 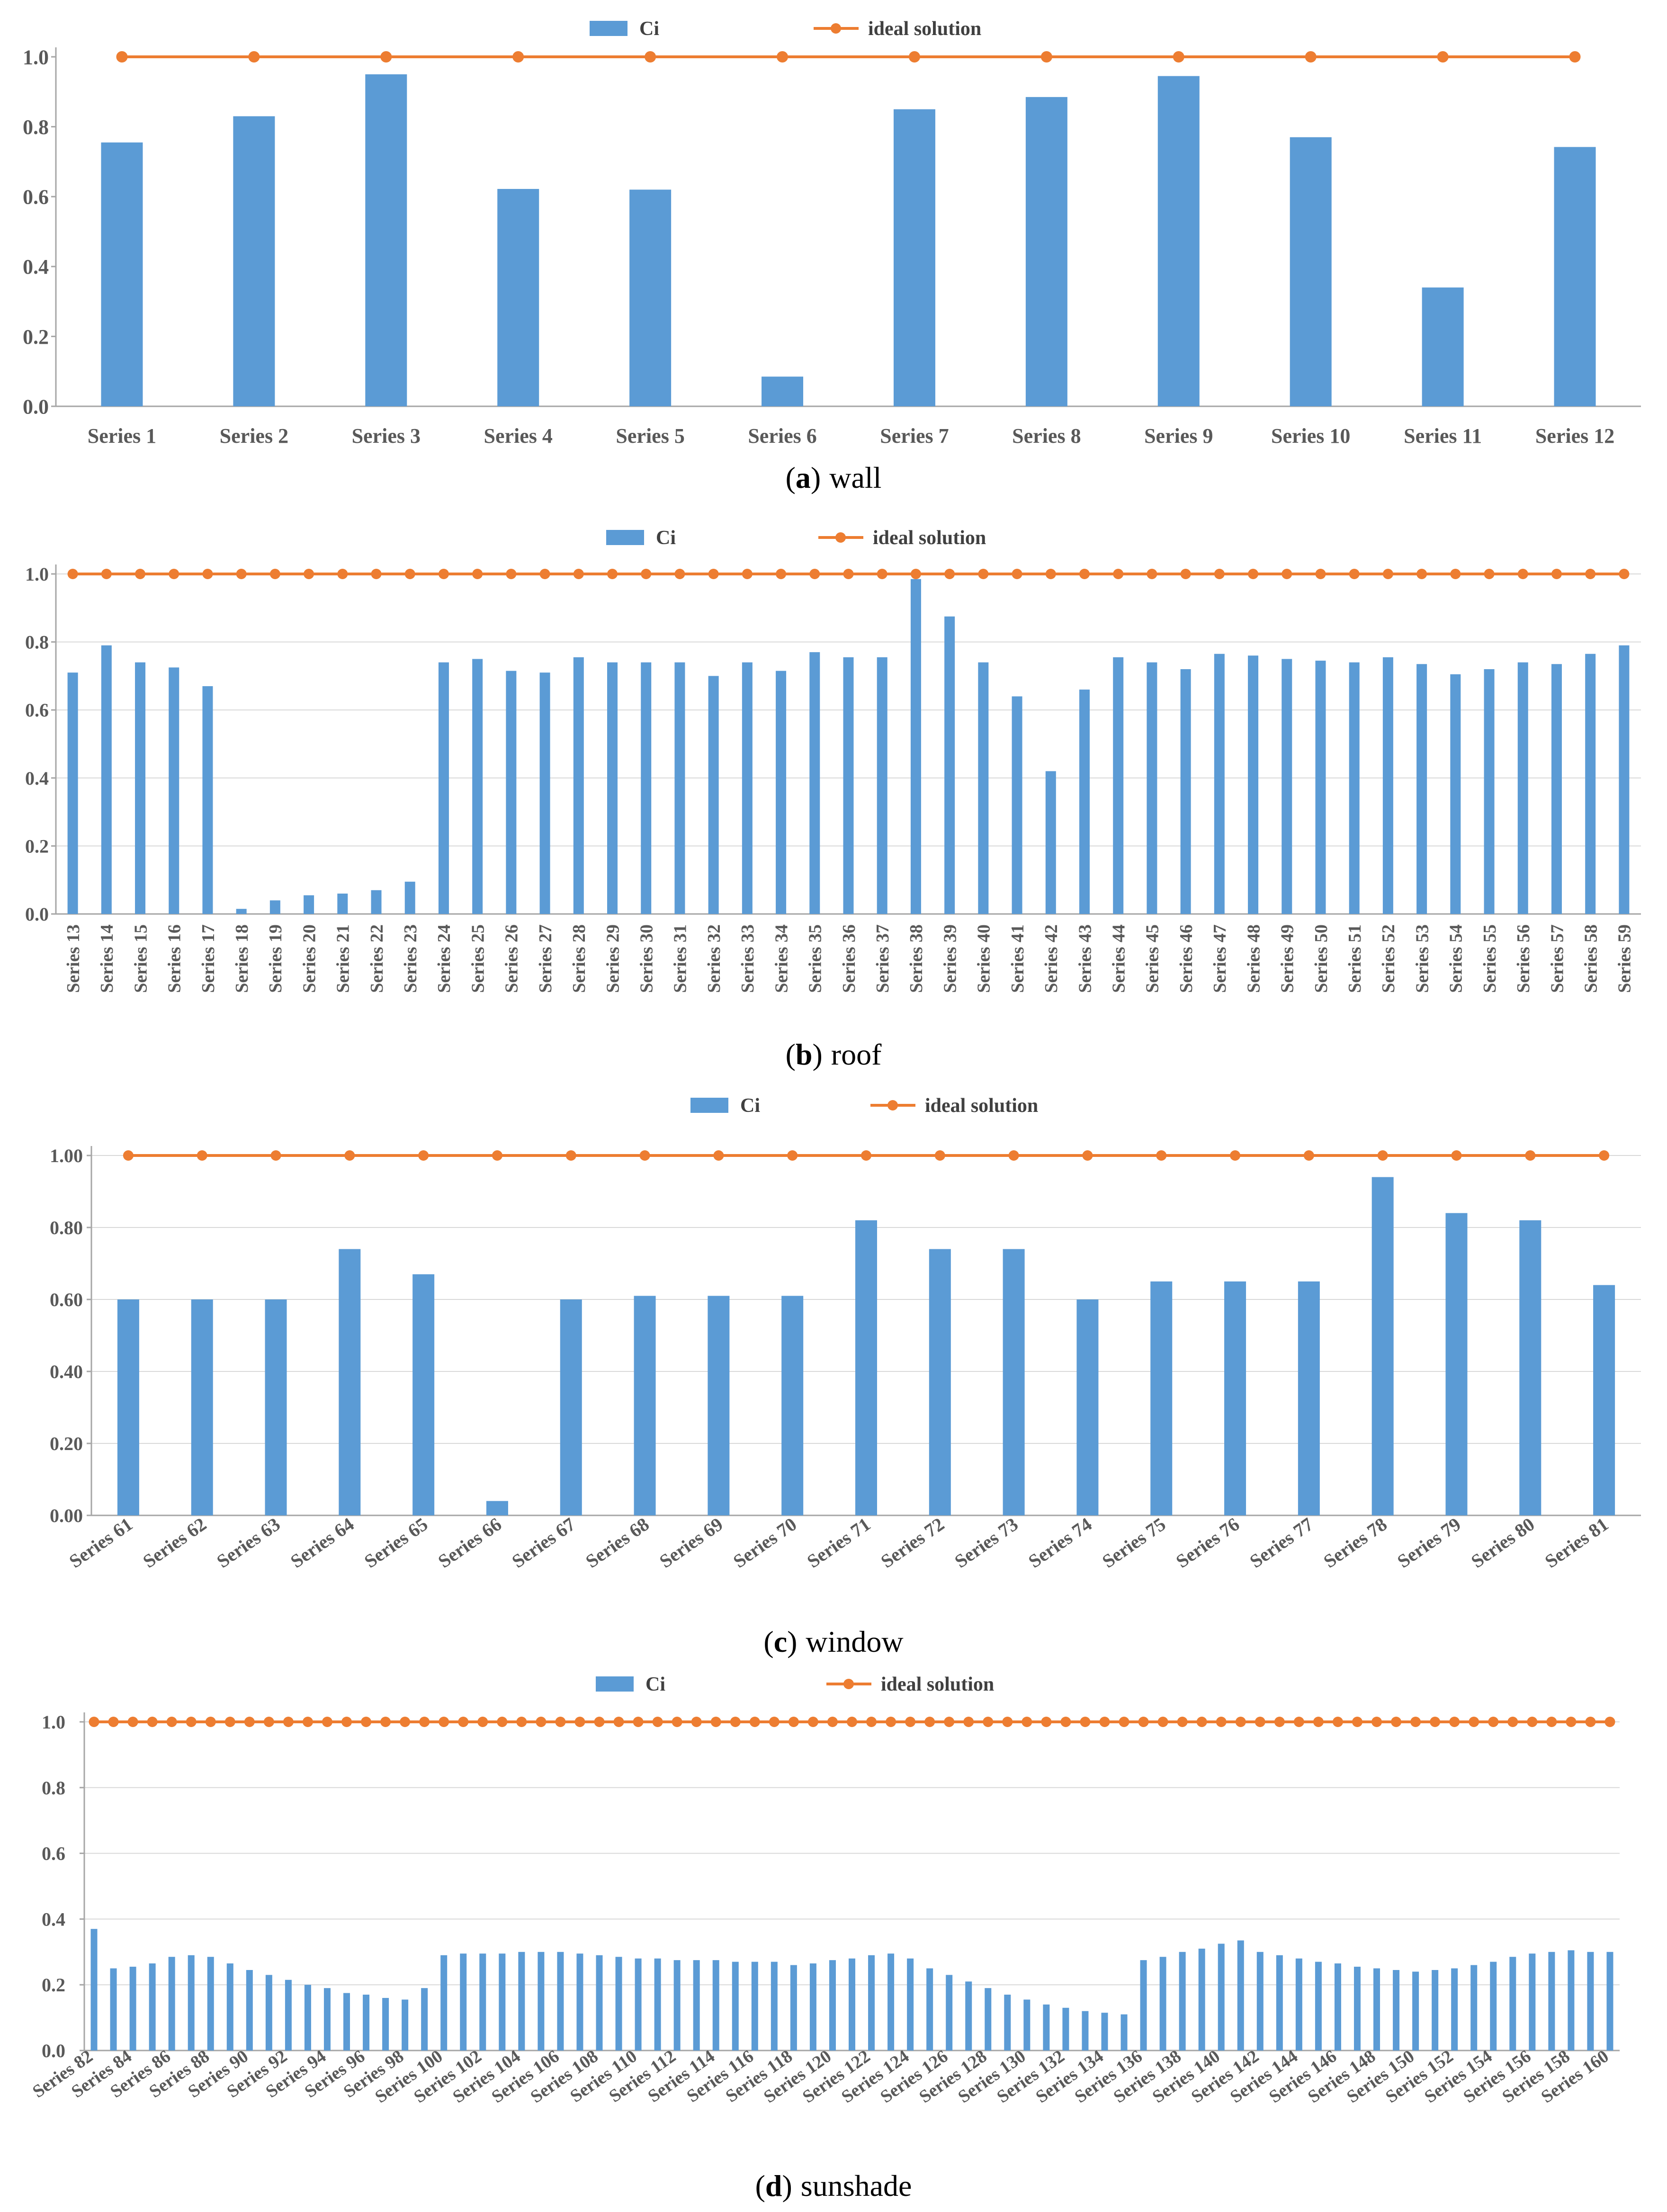 What do you see at coordinates (681, 958) in the screenshot?
I see `x-tick-label: Series 31` at bounding box center [681, 958].